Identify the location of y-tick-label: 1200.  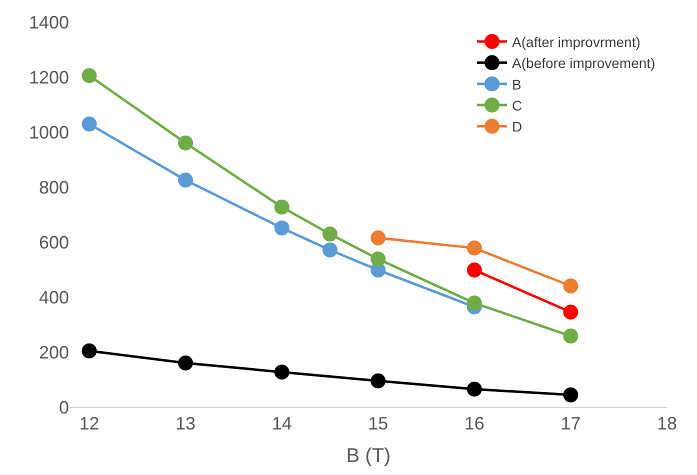
(48, 77).